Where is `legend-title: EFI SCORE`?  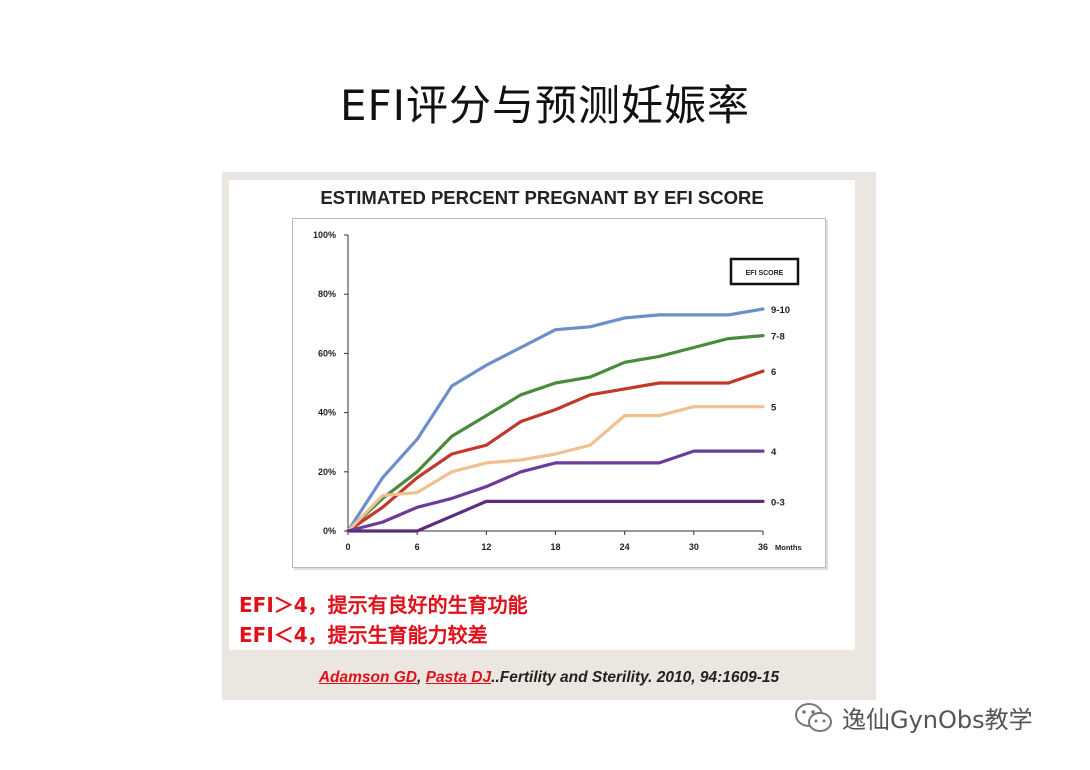
legend-title: EFI SCORE is located at coordinates (765, 273).